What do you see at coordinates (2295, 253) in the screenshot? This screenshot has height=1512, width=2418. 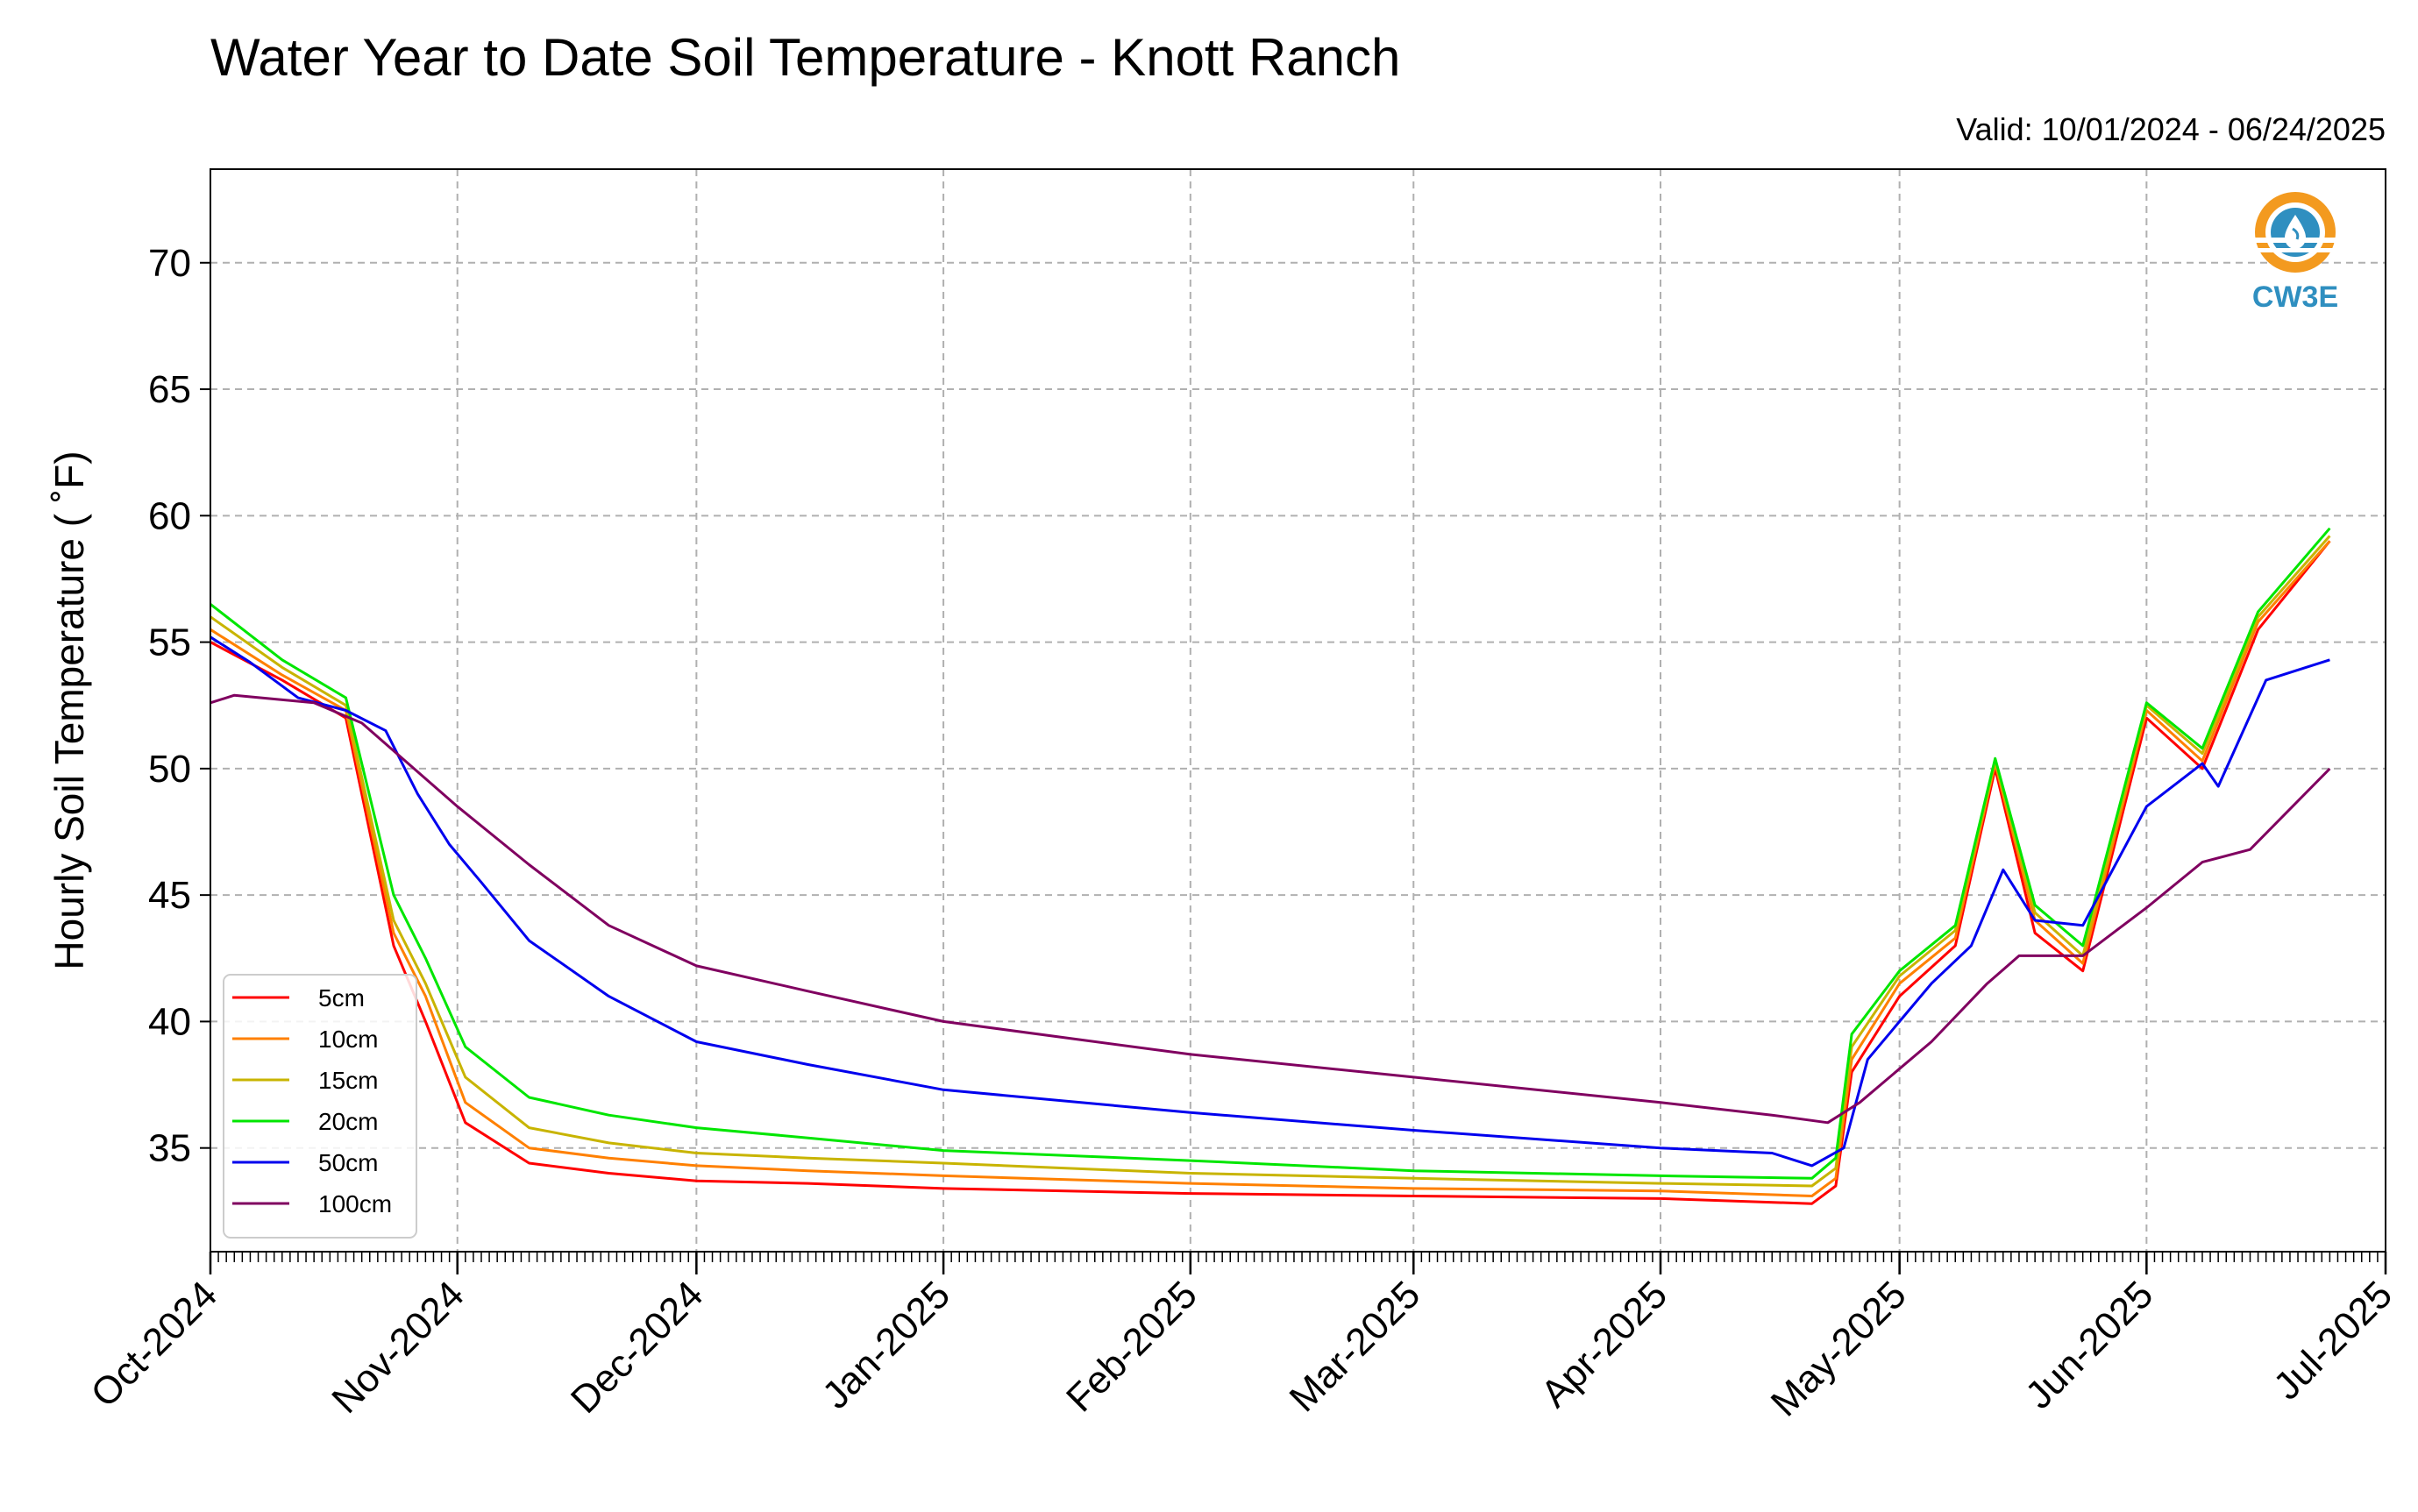 I see `cw3e-logo: CW3E` at bounding box center [2295, 253].